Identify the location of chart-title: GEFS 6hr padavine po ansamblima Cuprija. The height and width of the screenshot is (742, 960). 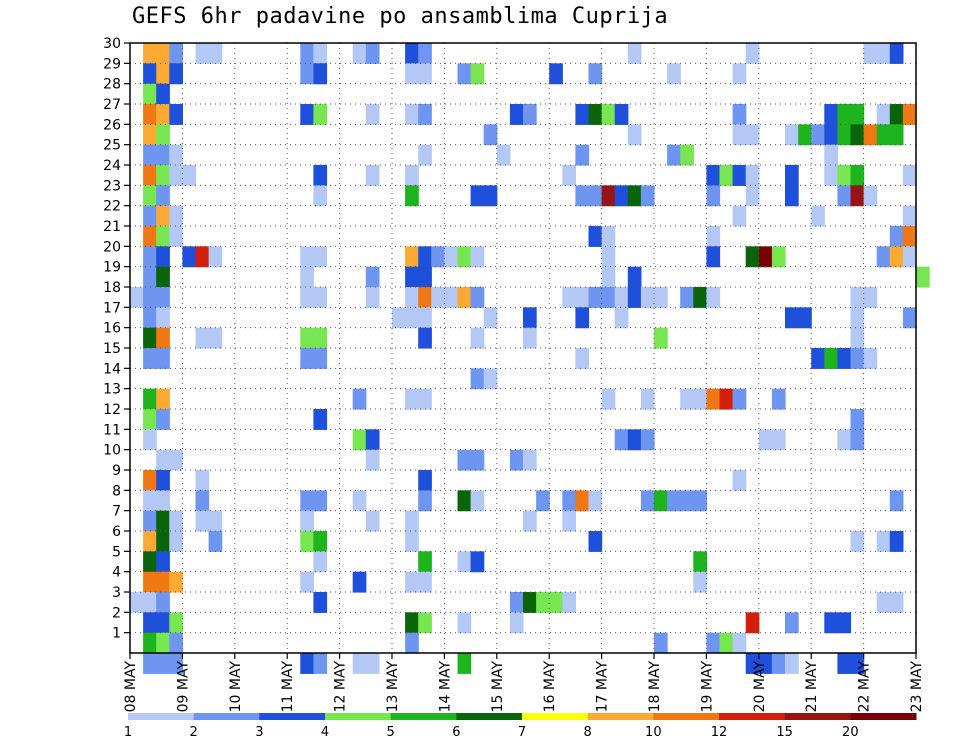
(400, 16).